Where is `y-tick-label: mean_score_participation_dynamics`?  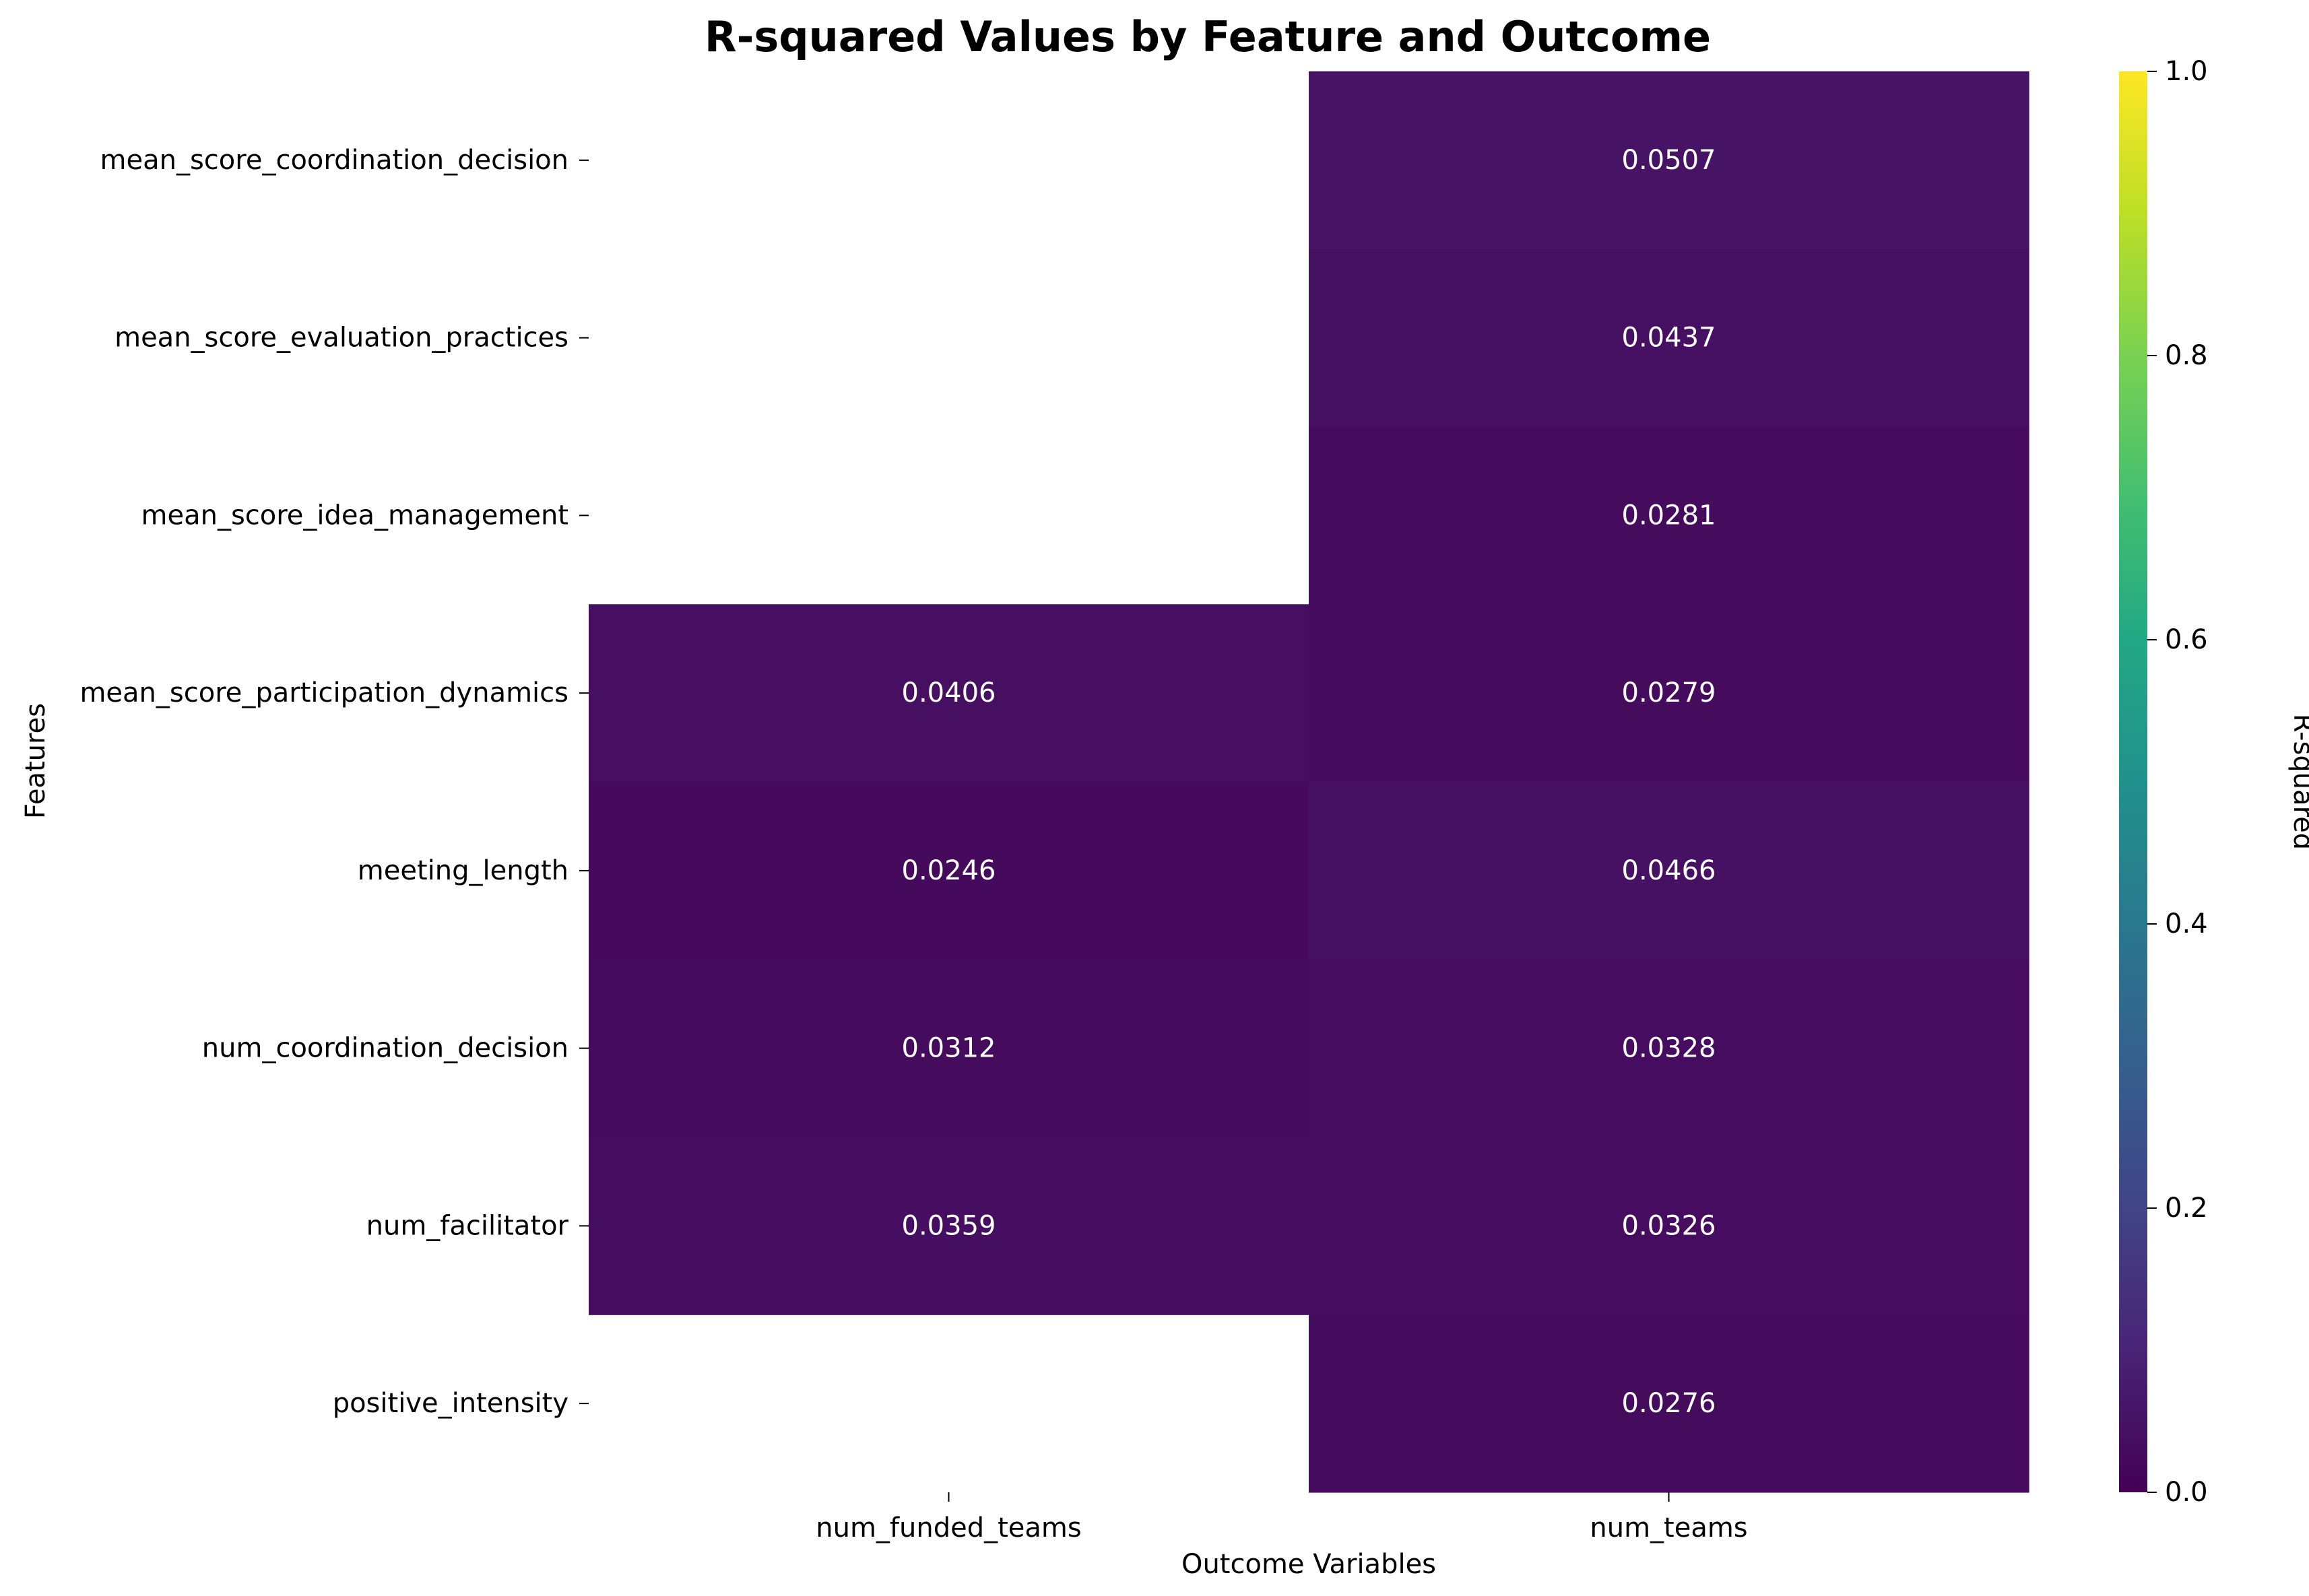
y-tick-label: mean_score_participation_dynamics is located at coordinates (323, 692).